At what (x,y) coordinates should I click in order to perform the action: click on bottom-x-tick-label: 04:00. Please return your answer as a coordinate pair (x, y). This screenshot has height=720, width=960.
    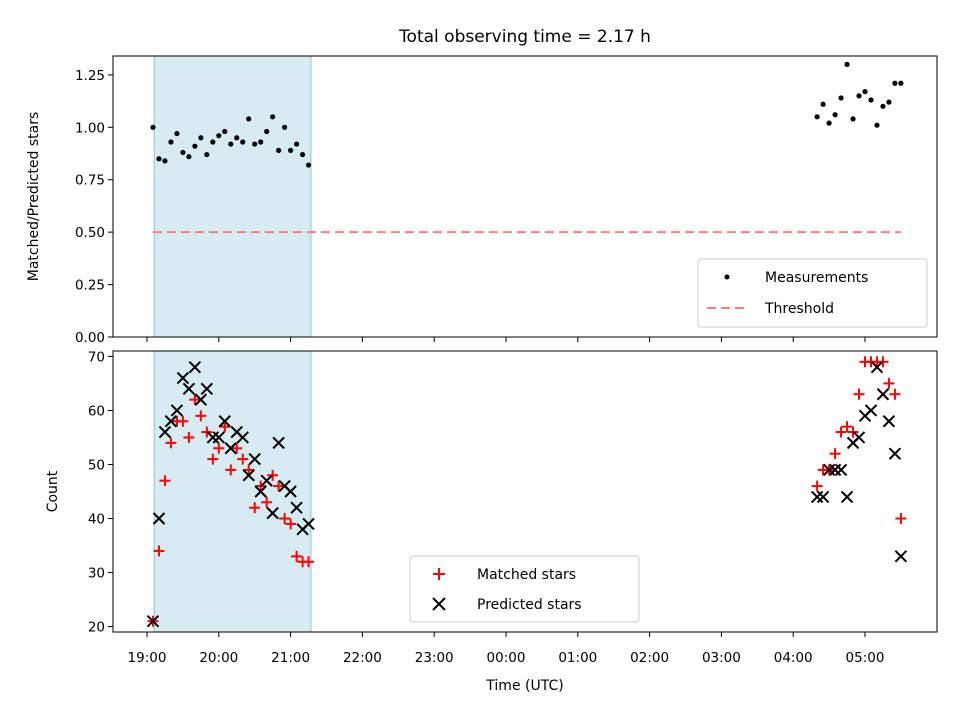
    Looking at the image, I should click on (793, 658).